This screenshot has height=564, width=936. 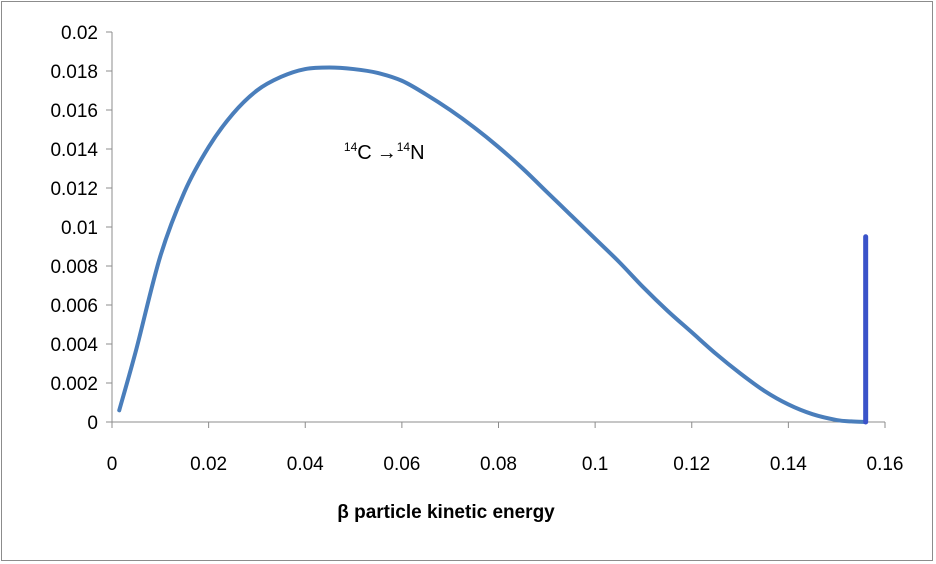 I want to click on x-tick-label: 0.14, so click(x=788, y=464).